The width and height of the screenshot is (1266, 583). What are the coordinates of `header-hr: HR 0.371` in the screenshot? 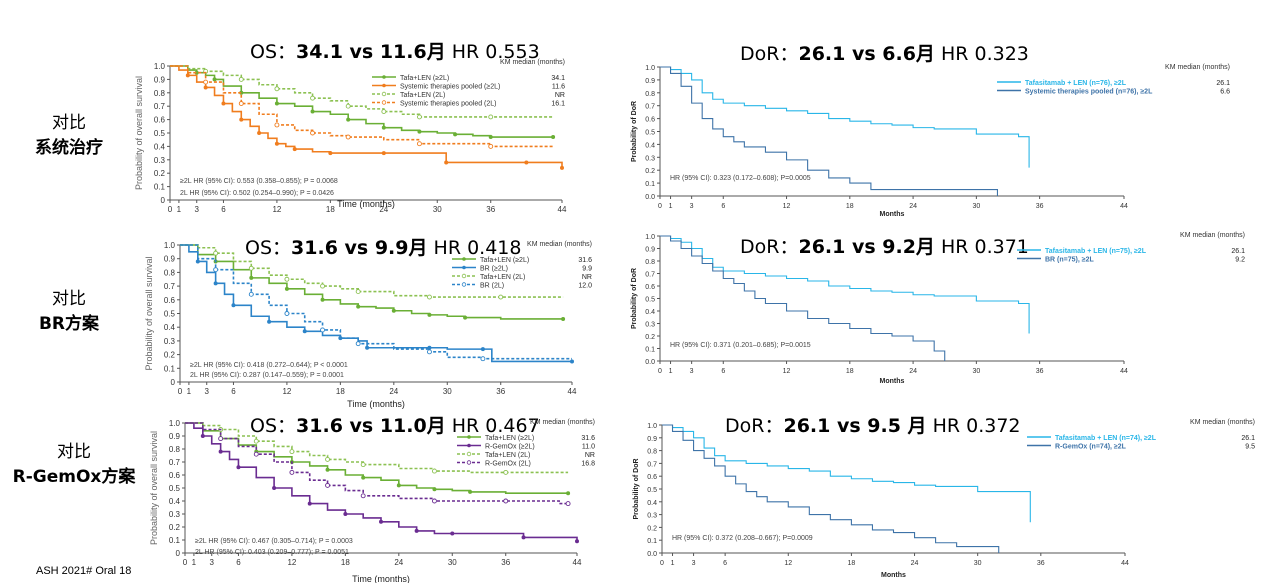 It's located at (982, 247).